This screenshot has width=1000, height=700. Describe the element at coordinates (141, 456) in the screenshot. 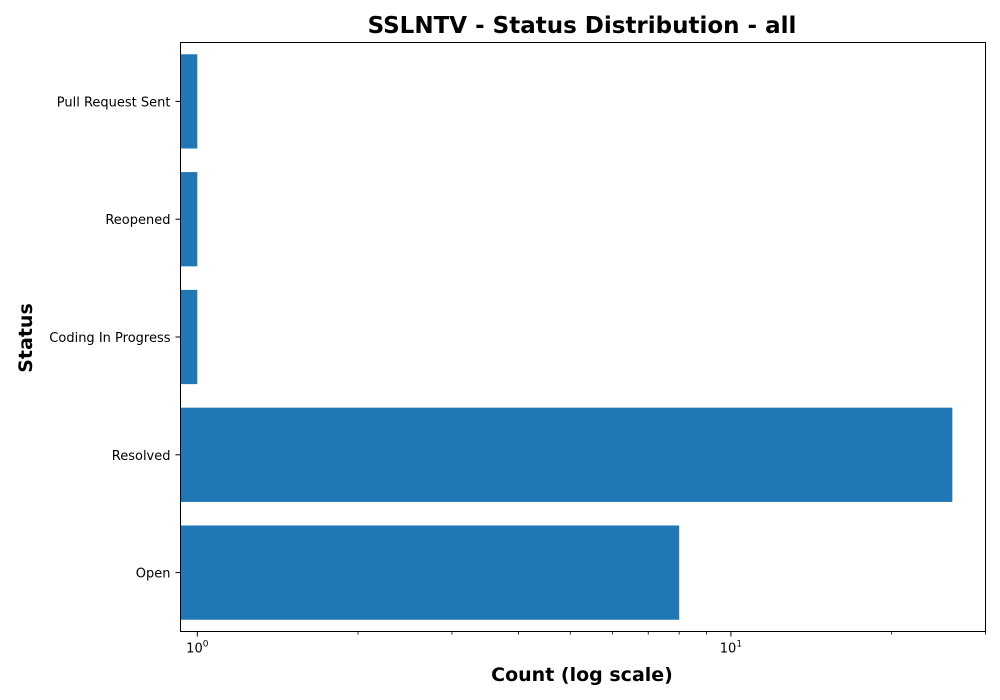

I see `y-tick-label: Resolved` at that location.